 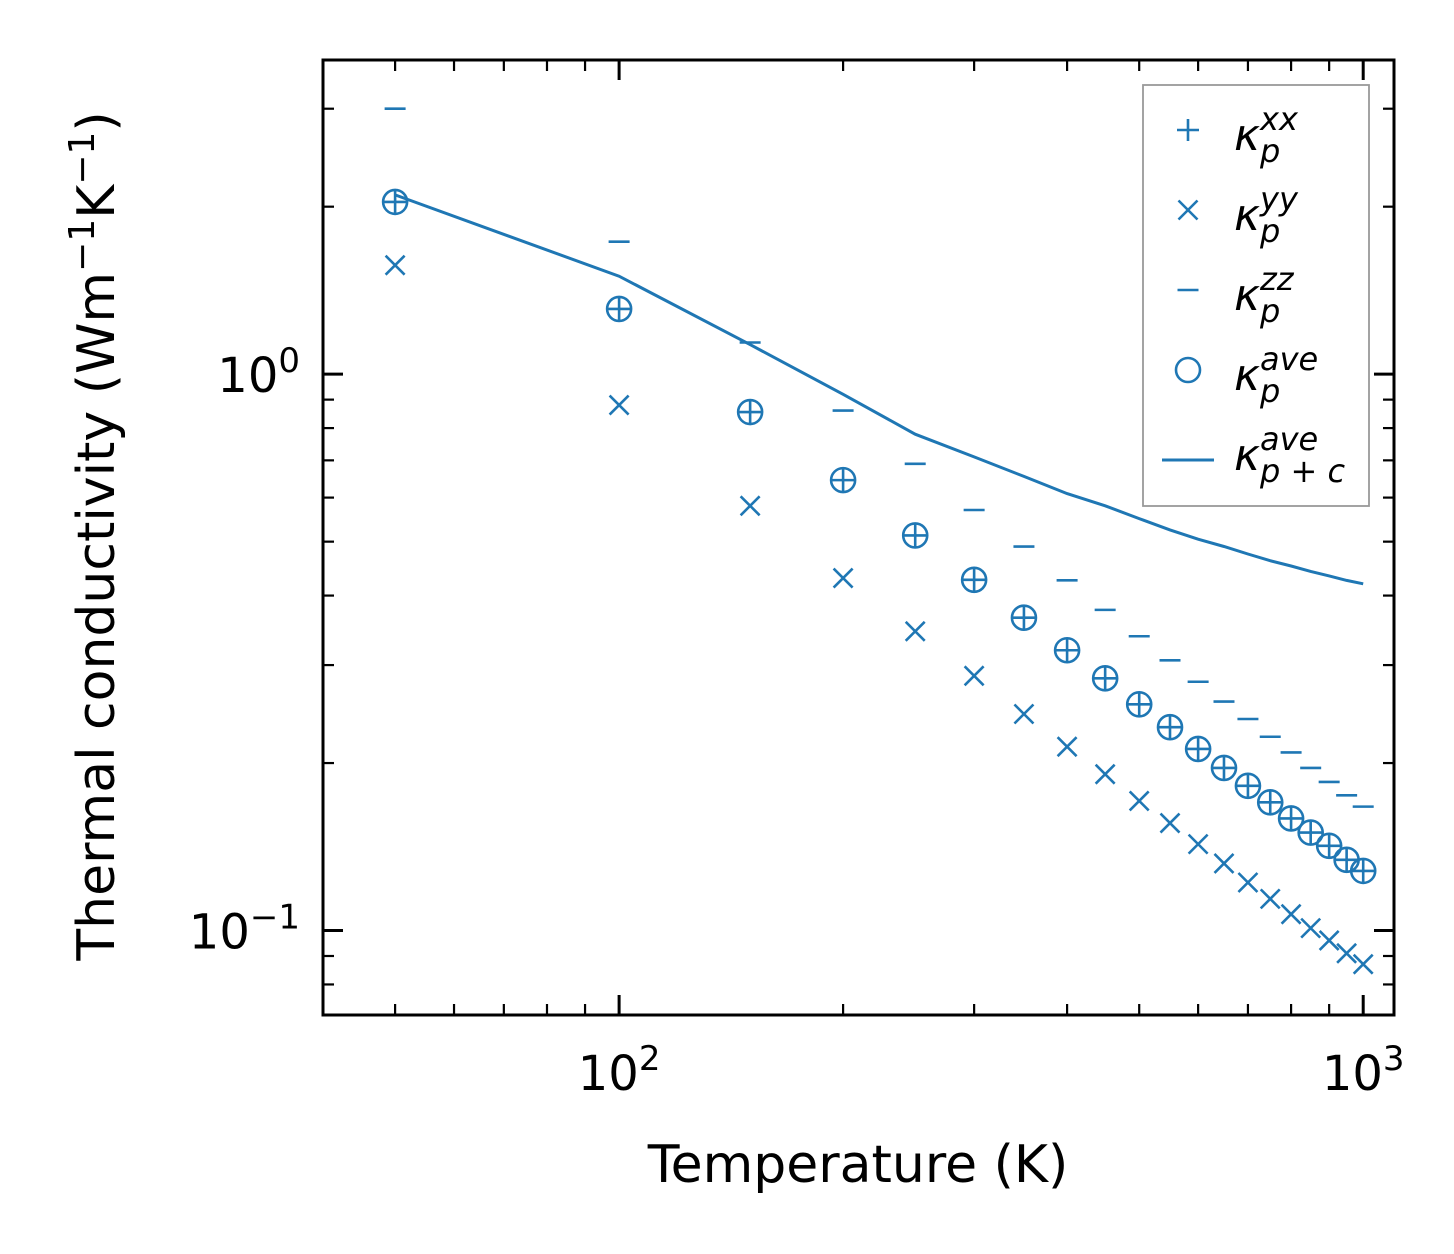 I want to click on x-tick-label: 10³, so click(x=1363, y=1070).